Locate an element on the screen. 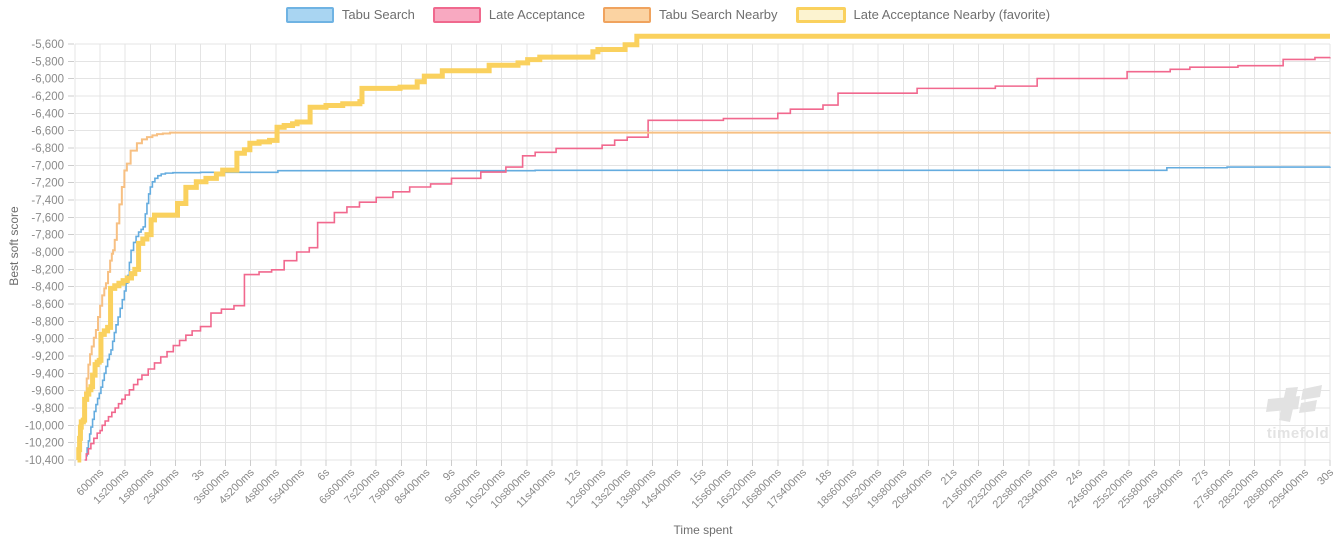  svg-text: 15s is located at coordinates (698, 476).